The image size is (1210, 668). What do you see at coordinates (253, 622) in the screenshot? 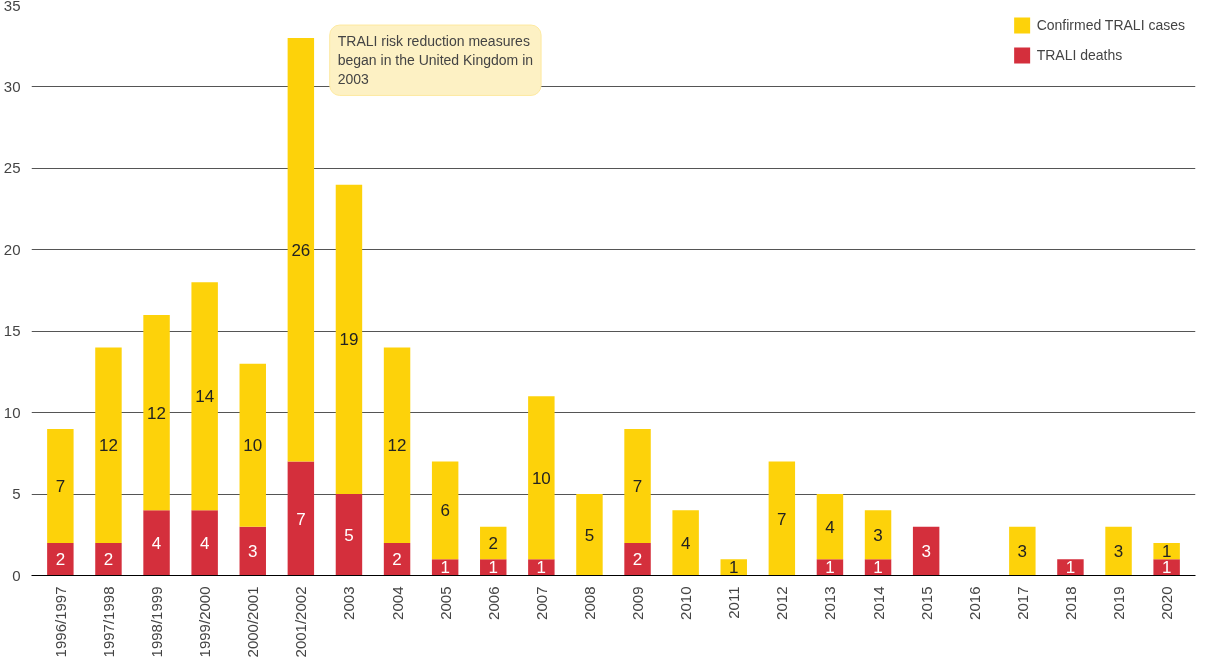
I see `x-tick-label: 2000/2001` at bounding box center [253, 622].